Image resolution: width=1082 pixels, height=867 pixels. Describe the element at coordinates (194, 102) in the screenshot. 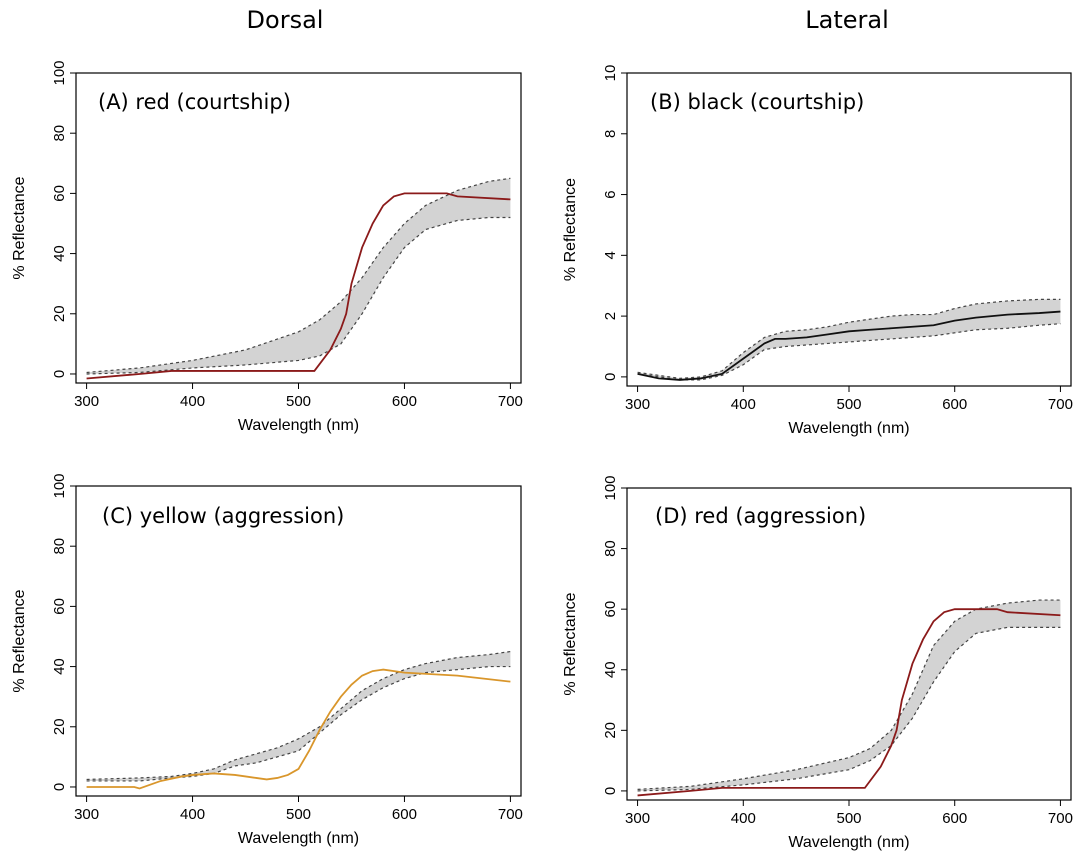

I see `panel-label: (A) red (courtship)` at that location.